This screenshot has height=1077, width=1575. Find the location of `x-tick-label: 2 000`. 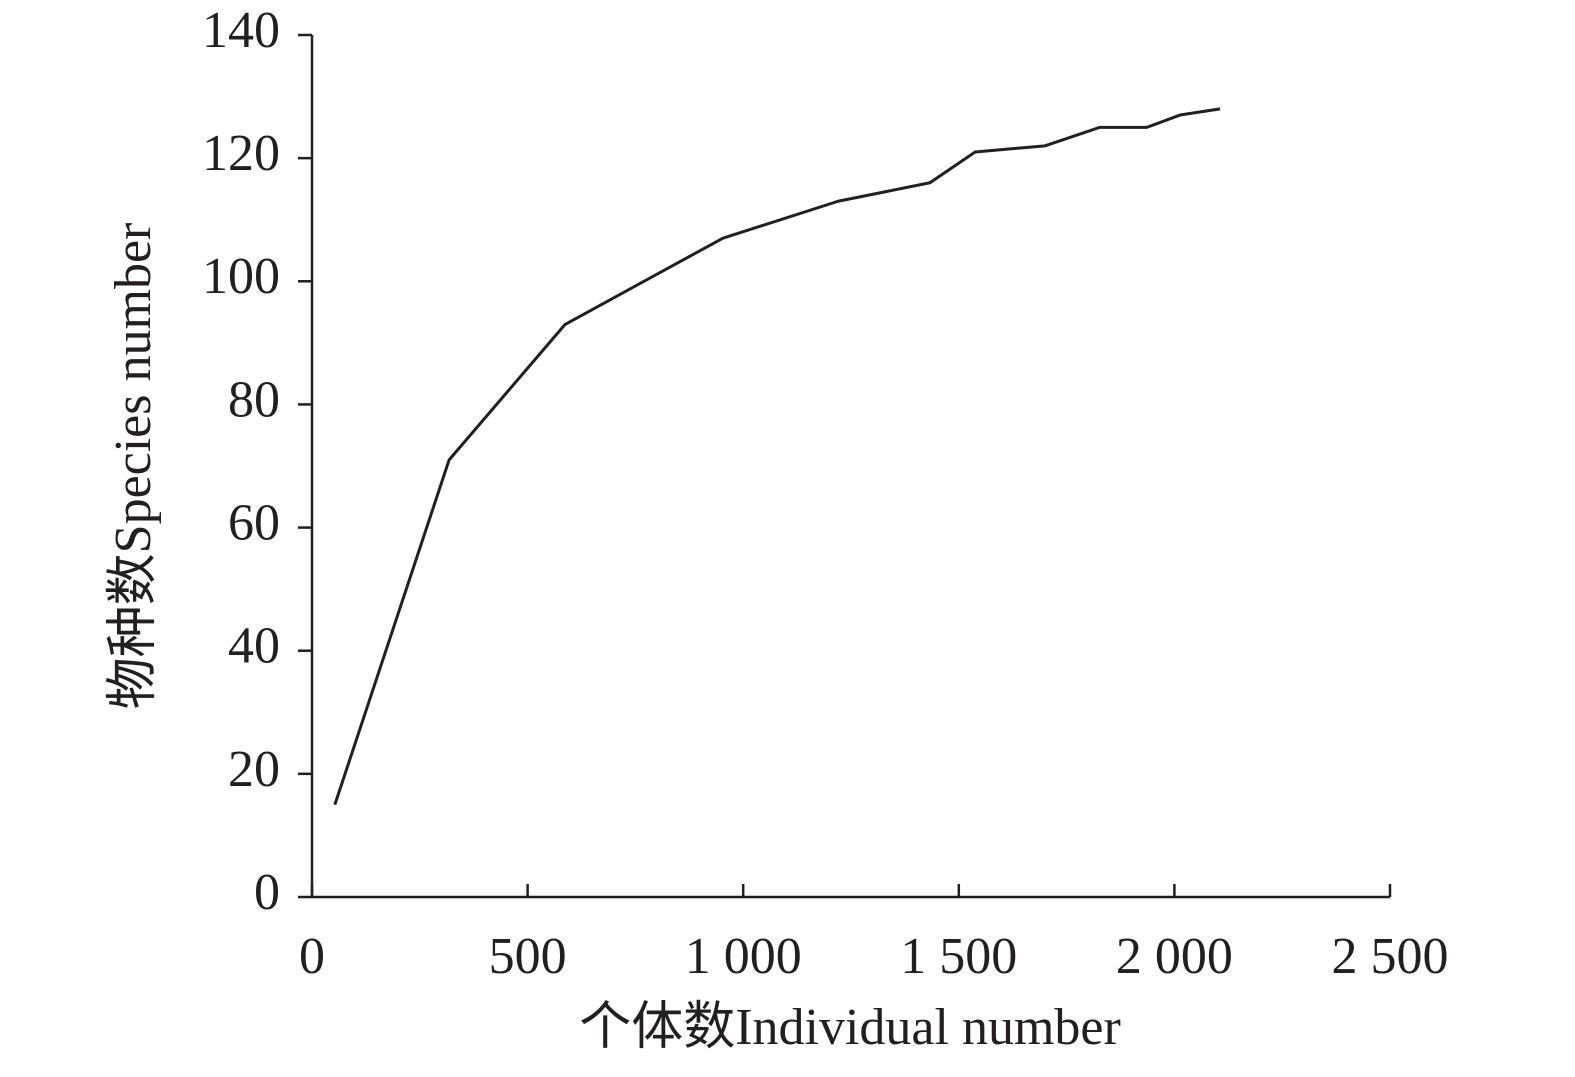

x-tick-label: 2 000 is located at coordinates (1174, 956).